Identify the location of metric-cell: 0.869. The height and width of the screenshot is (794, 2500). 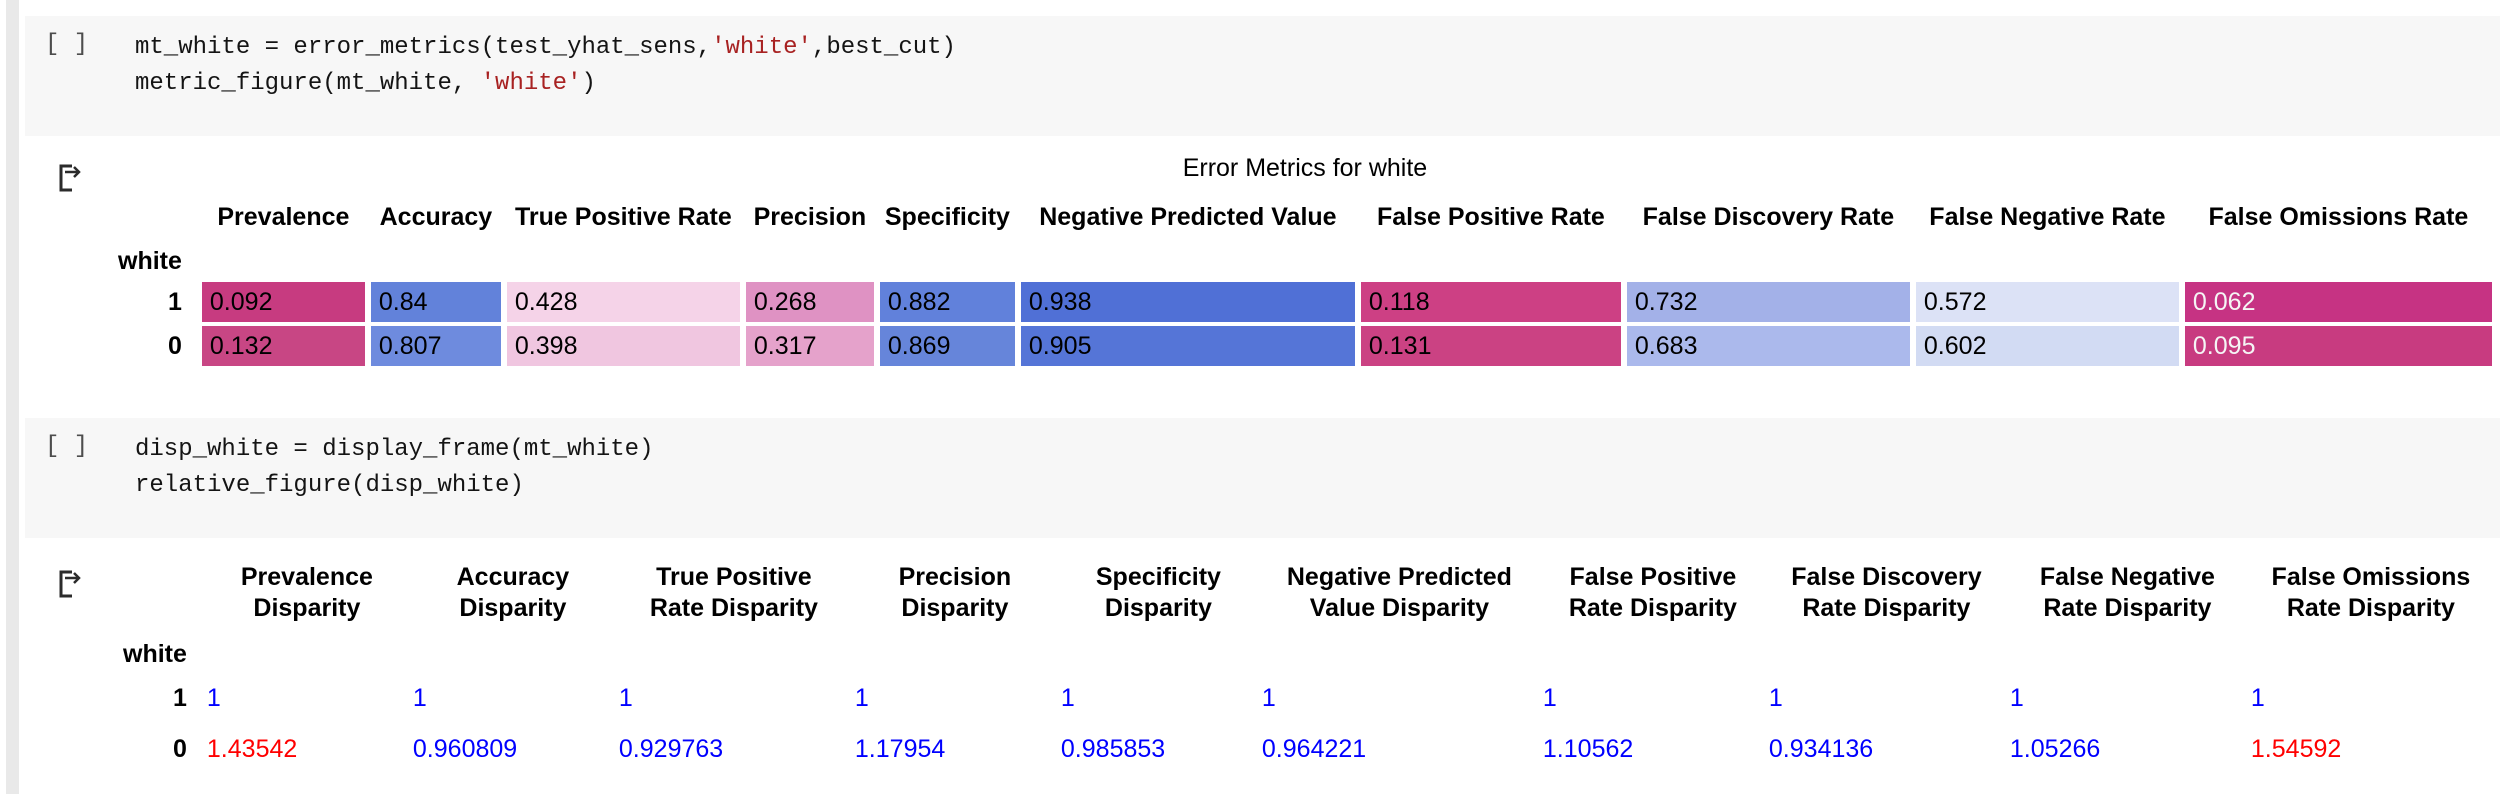
(947, 346).